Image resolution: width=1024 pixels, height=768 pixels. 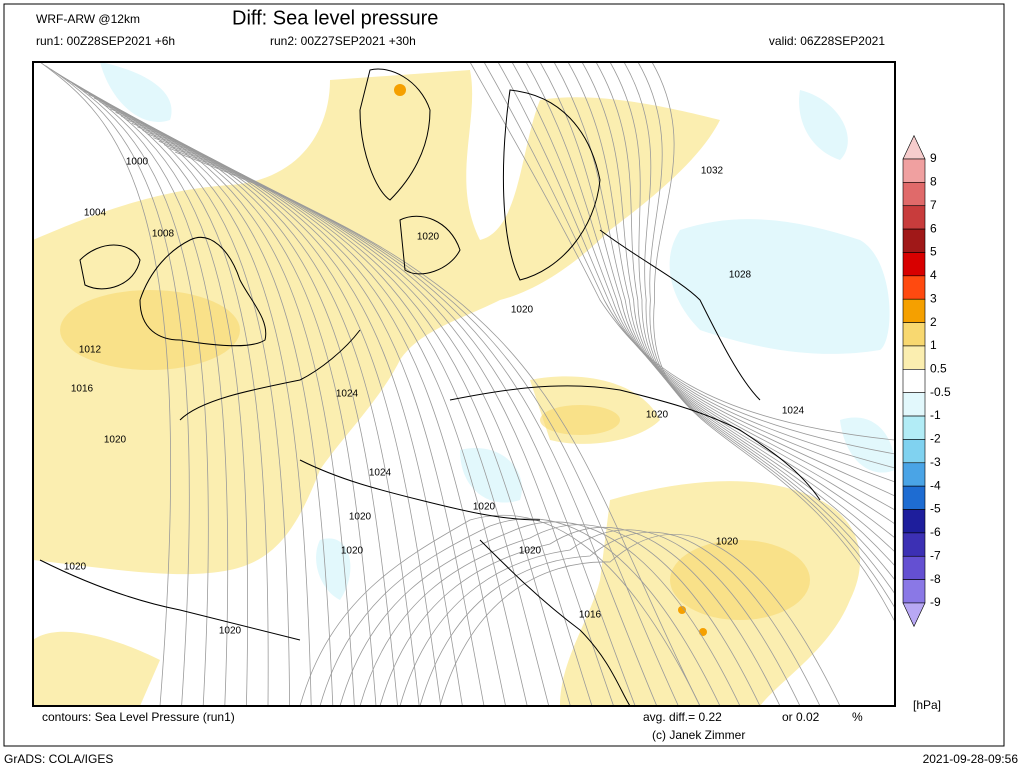 What do you see at coordinates (935, 439) in the screenshot?
I see `colorbar-label: -2` at bounding box center [935, 439].